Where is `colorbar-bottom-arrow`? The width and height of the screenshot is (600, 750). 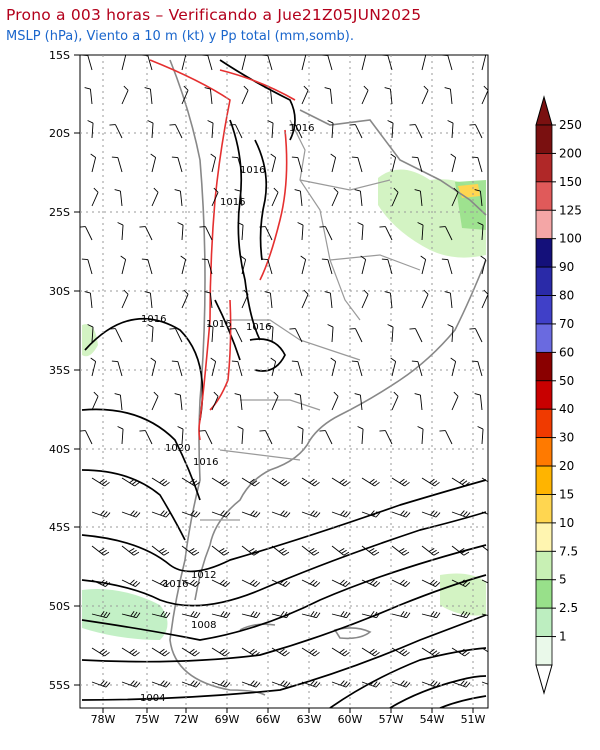
colorbar-bottom-arrow is located at coordinates (544, 679).